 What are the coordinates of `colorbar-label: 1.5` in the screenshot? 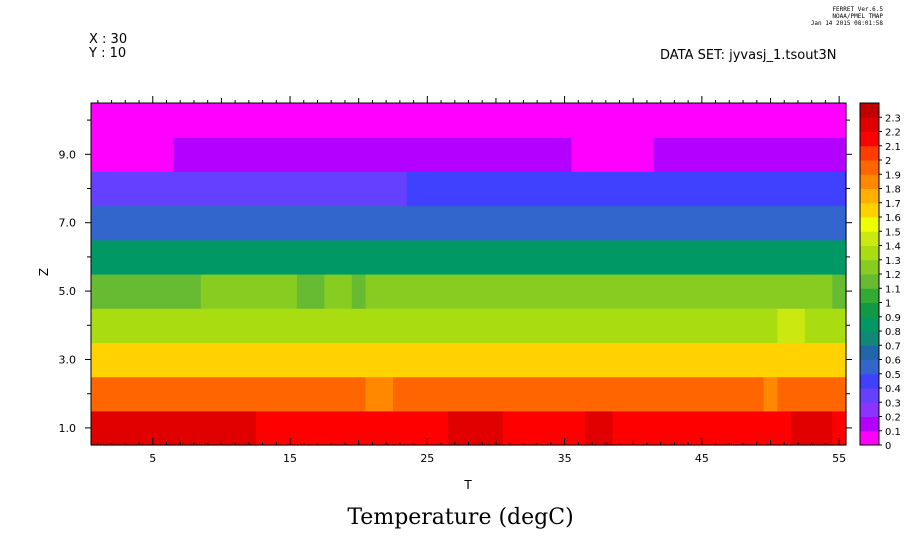 It's located at (893, 232).